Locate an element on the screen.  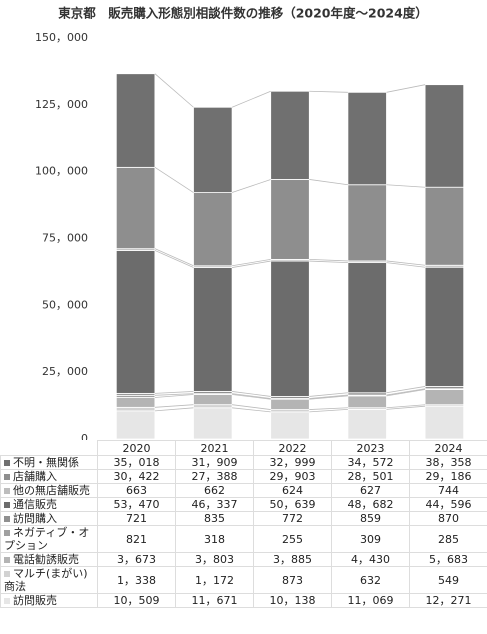
value-cell: 624 is located at coordinates (292, 490).